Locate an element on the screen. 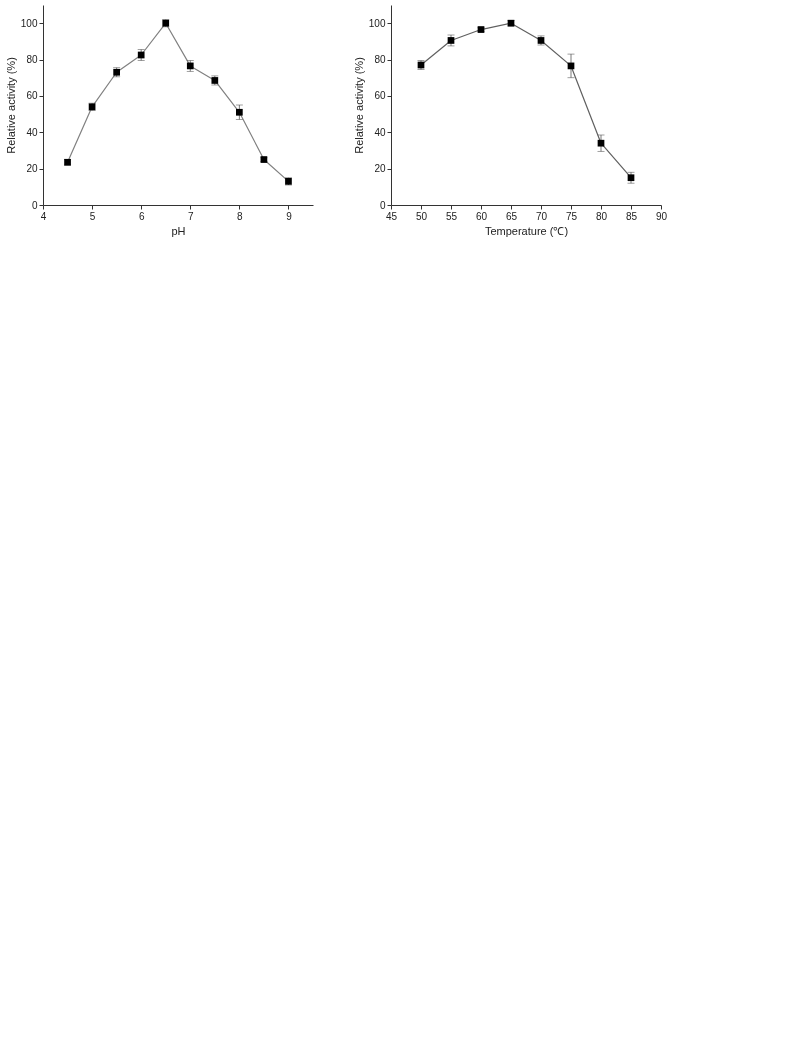  x-tick-label: 4 is located at coordinates (43, 216).